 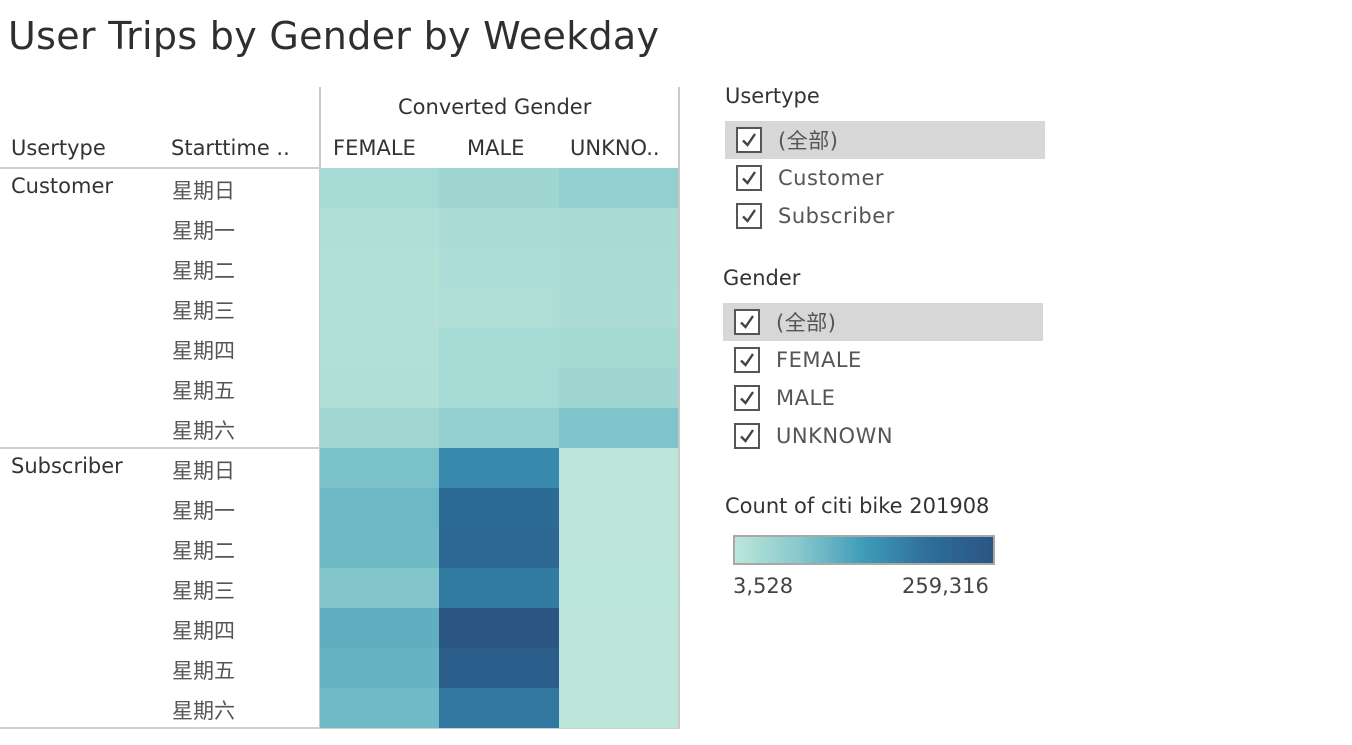 I want to click on gender-filter-female: FEMALE, so click(x=883, y=360).